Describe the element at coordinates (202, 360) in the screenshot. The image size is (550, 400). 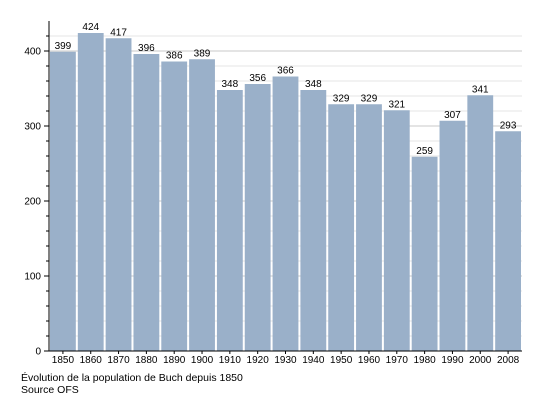
I see `x-tick-label-1900: 1900` at that location.